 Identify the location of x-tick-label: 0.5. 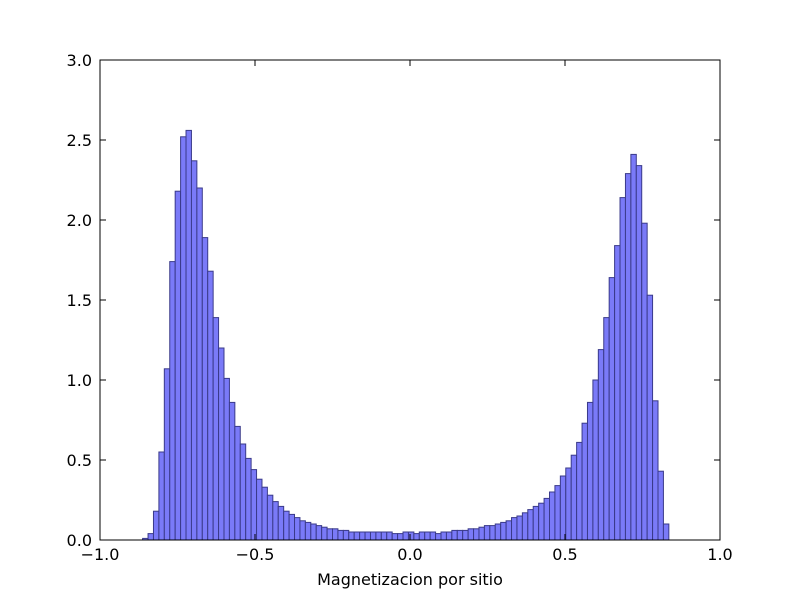
(564, 554).